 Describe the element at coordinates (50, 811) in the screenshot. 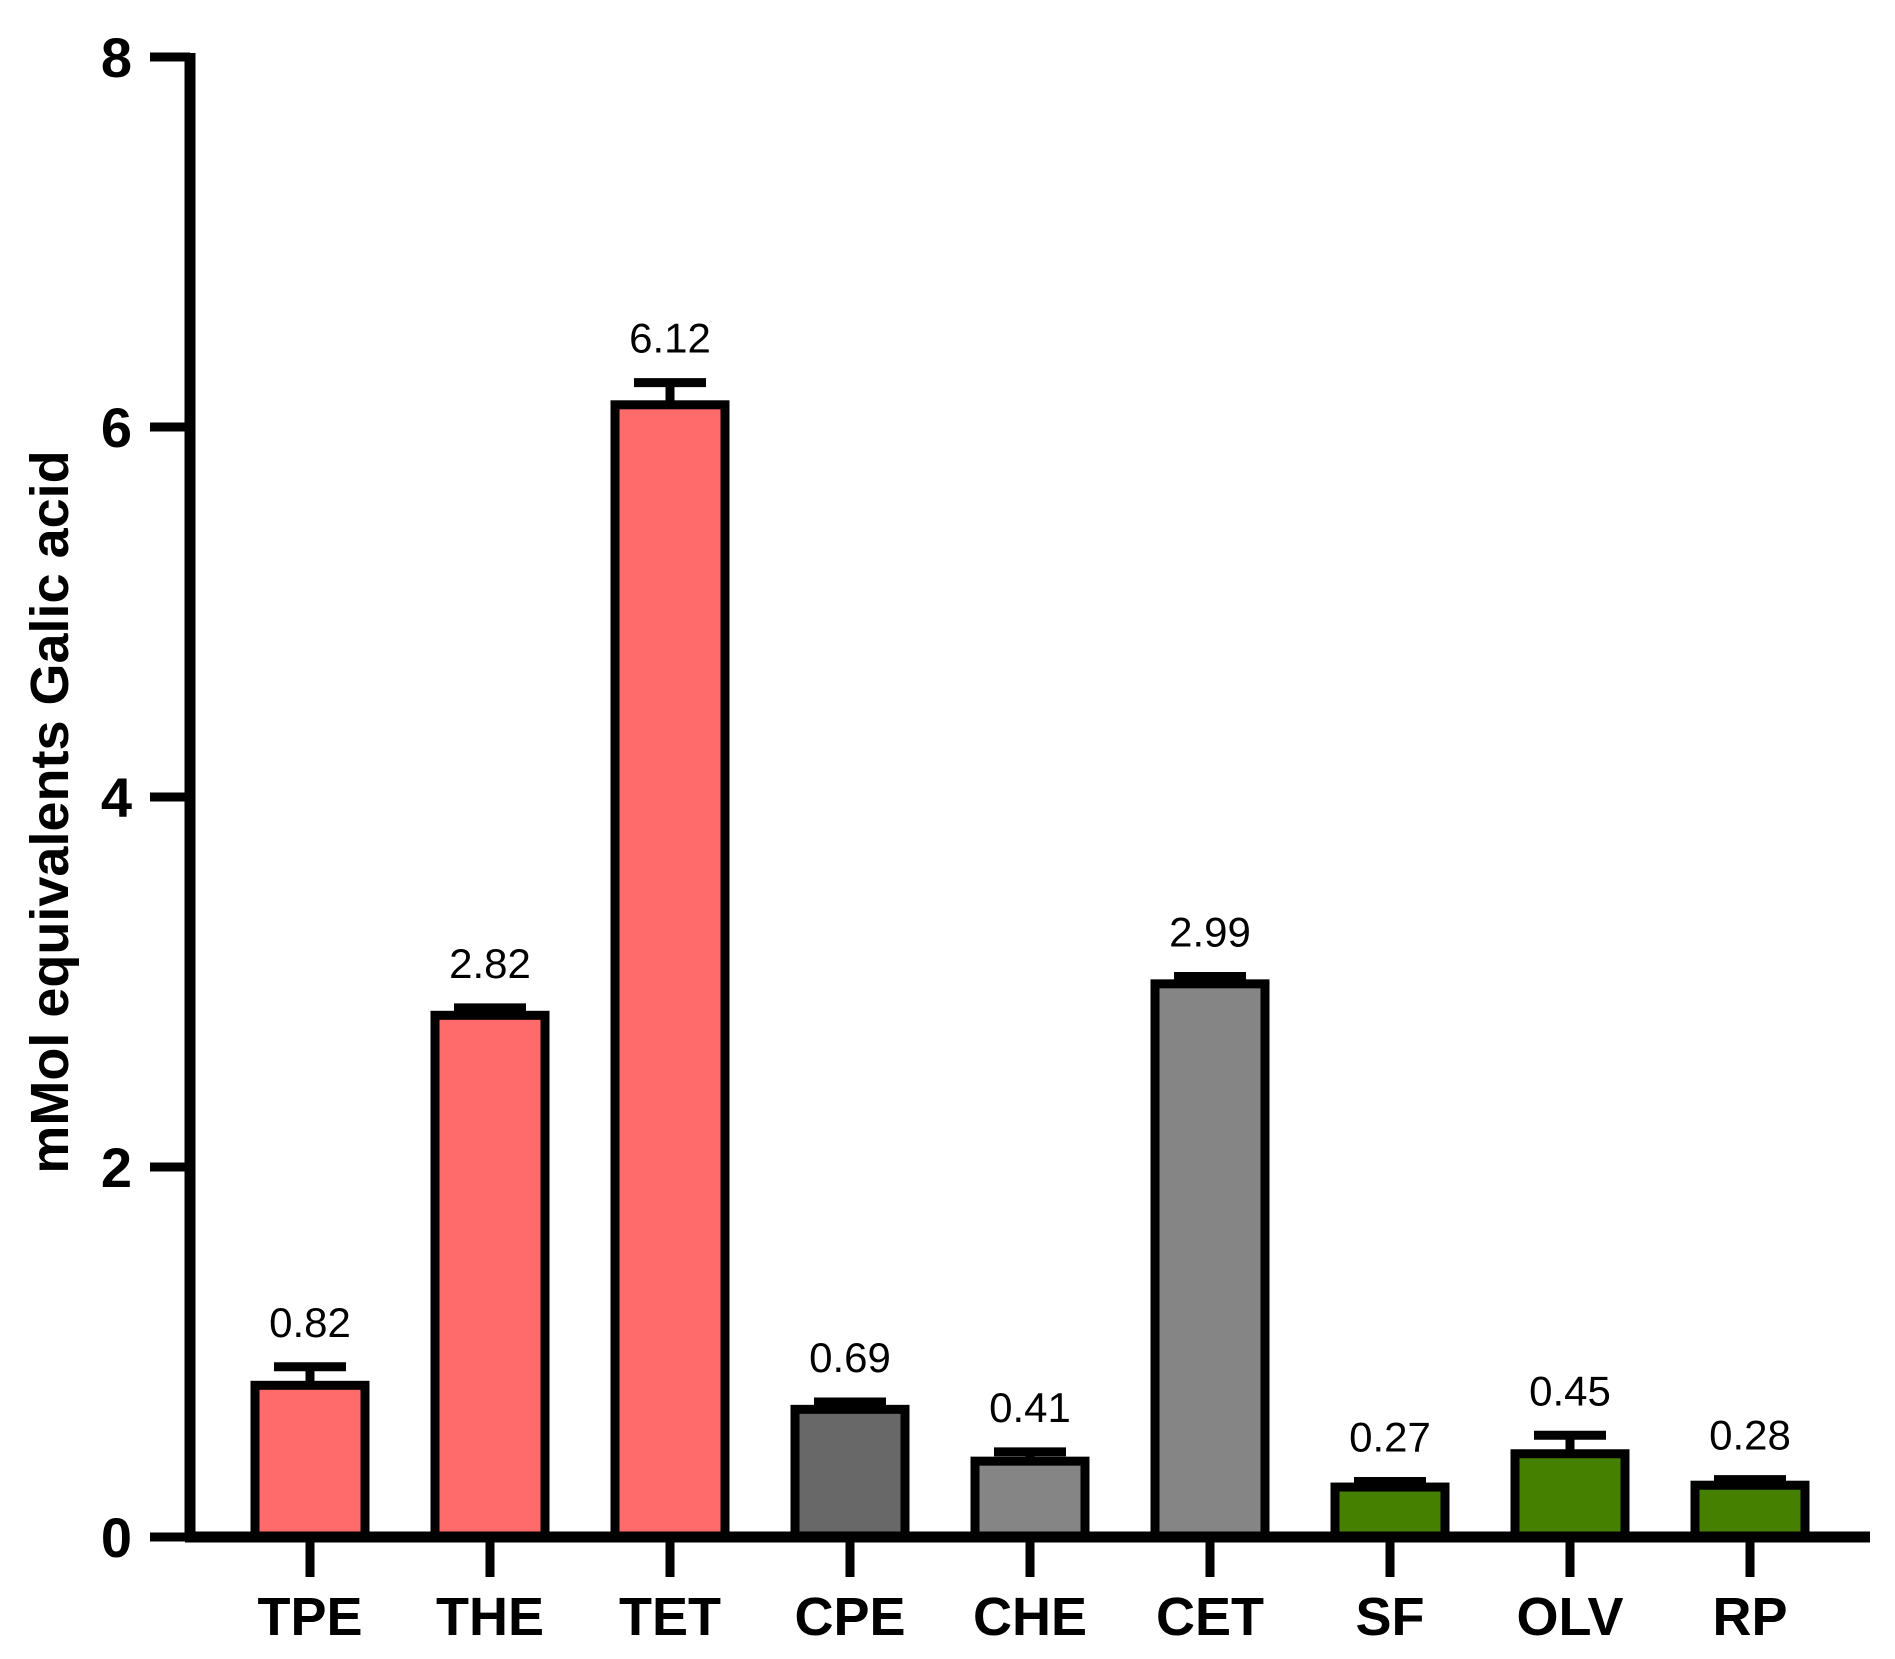

I see `y-axis-title: mMol equivalents Galic acid` at that location.